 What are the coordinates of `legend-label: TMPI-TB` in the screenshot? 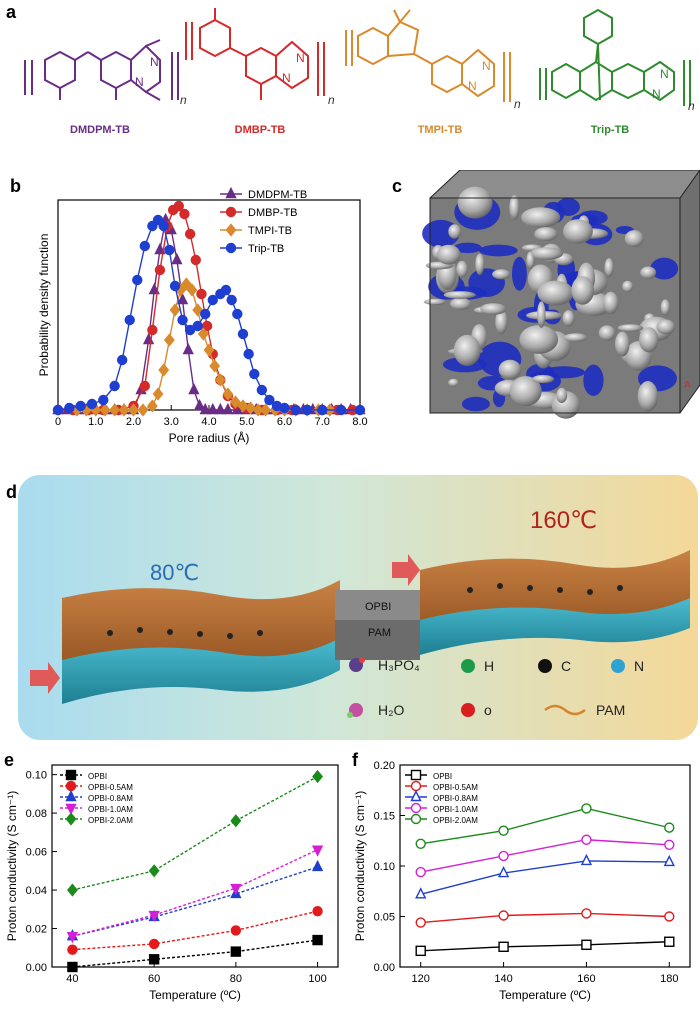 It's located at (270, 231).